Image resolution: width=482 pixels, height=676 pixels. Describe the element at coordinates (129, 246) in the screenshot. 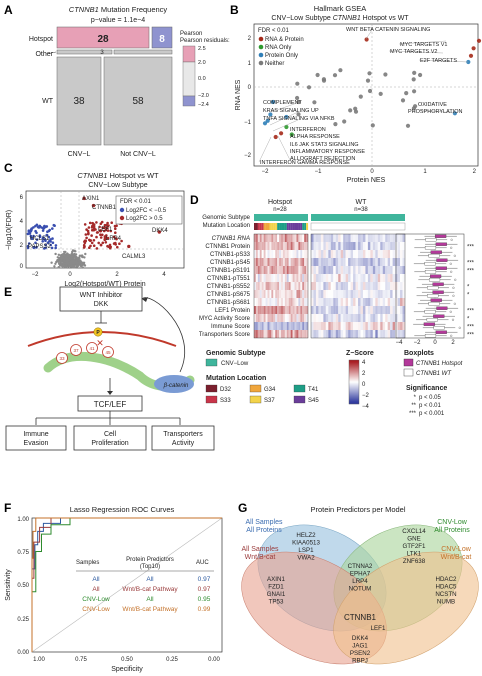

I see `volcano-point-labeled` at that location.